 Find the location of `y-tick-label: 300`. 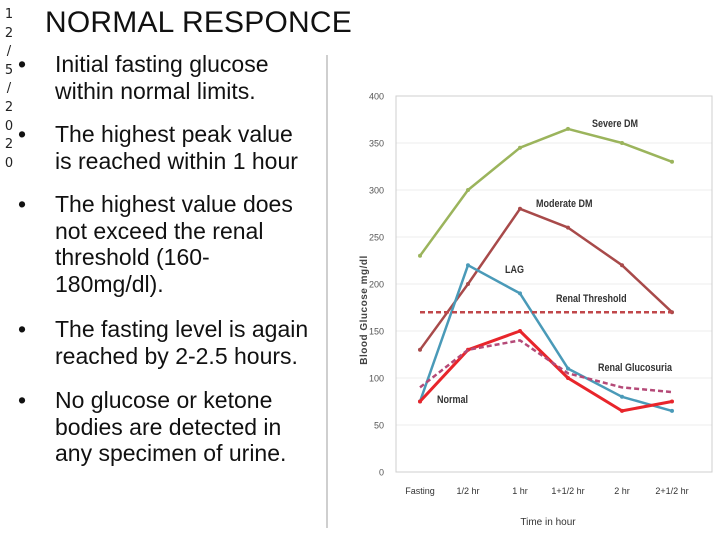

y-tick-label: 300 is located at coordinates (376, 191).